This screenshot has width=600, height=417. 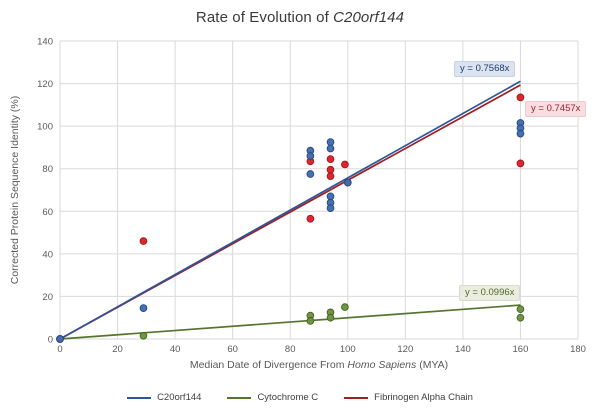 I want to click on x-tick-label: 140, so click(x=463, y=349).